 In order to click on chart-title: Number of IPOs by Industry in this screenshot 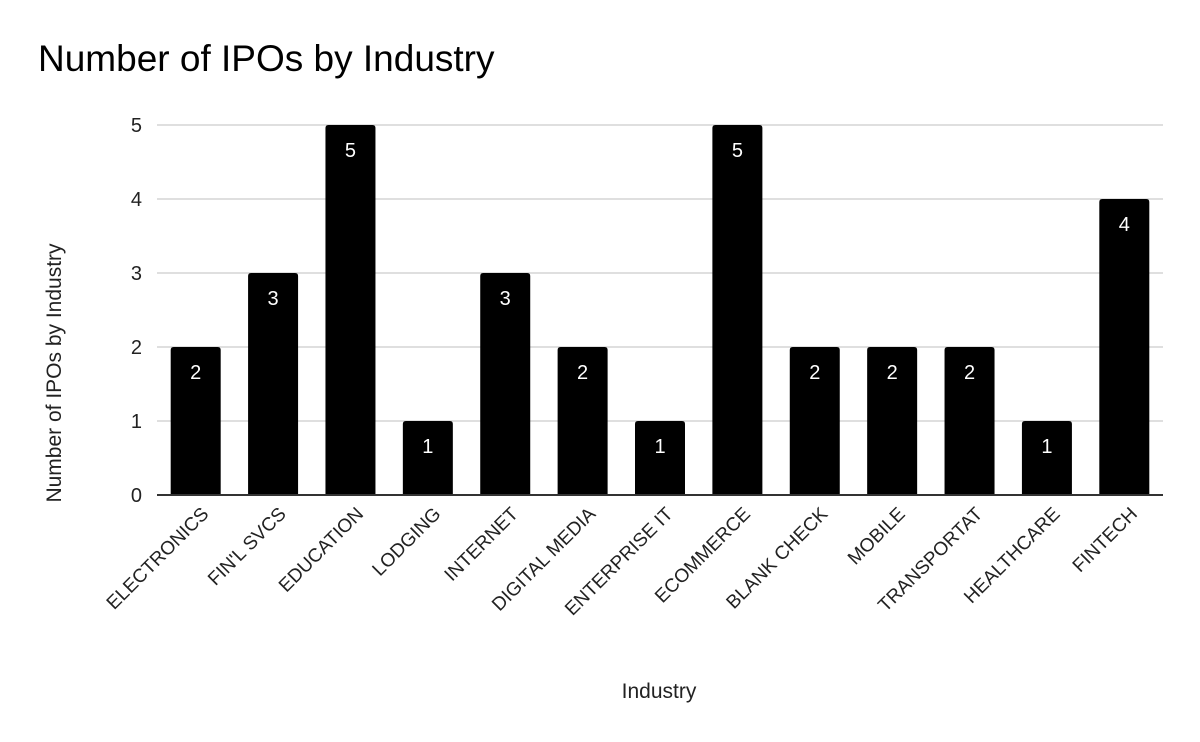, I will do `click(266, 58)`.